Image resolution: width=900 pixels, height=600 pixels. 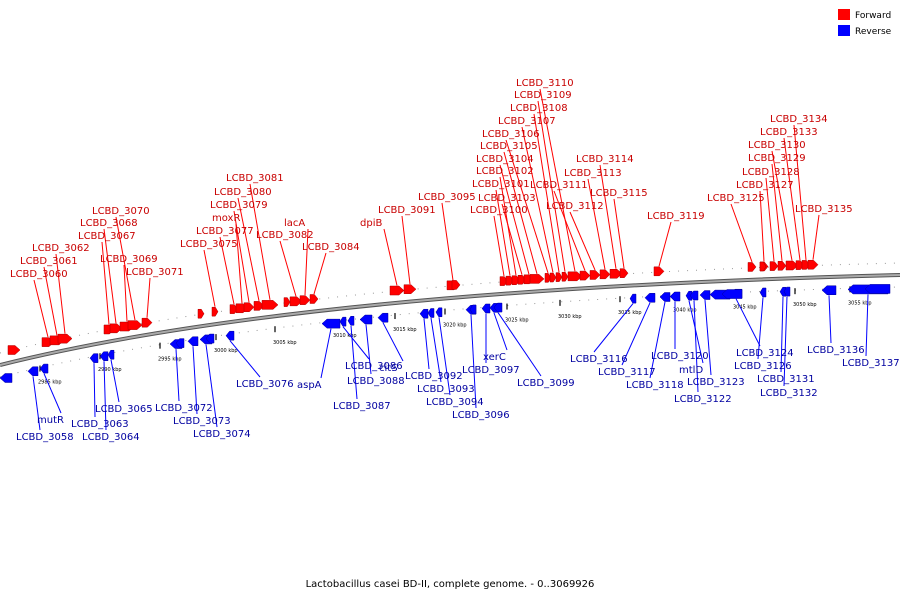 What do you see at coordinates (680, 356) in the screenshot?
I see `reverse-gene-label: LCBD_3120` at bounding box center [680, 356].